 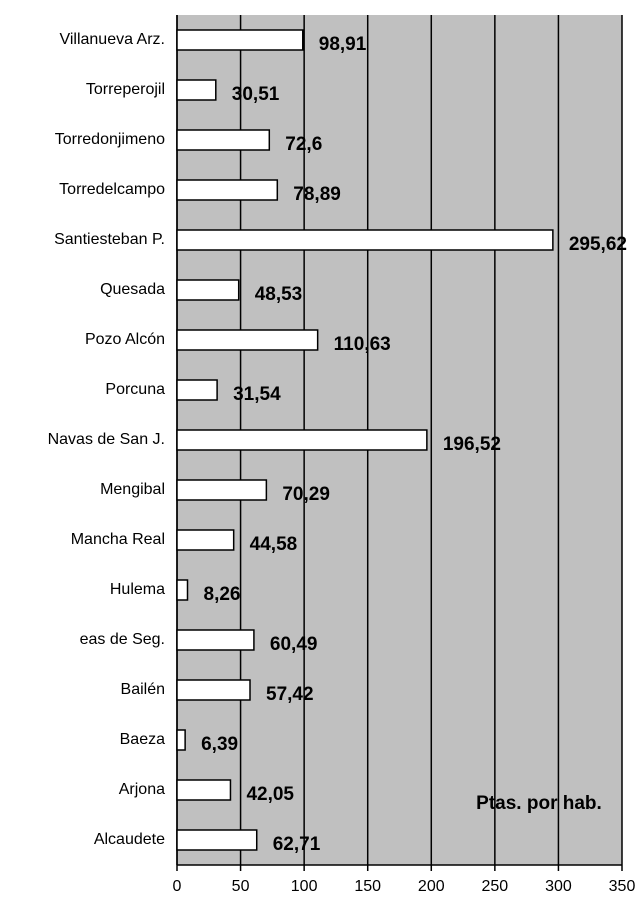 What do you see at coordinates (472, 444) in the screenshot?
I see `value-label: 196,52` at bounding box center [472, 444].